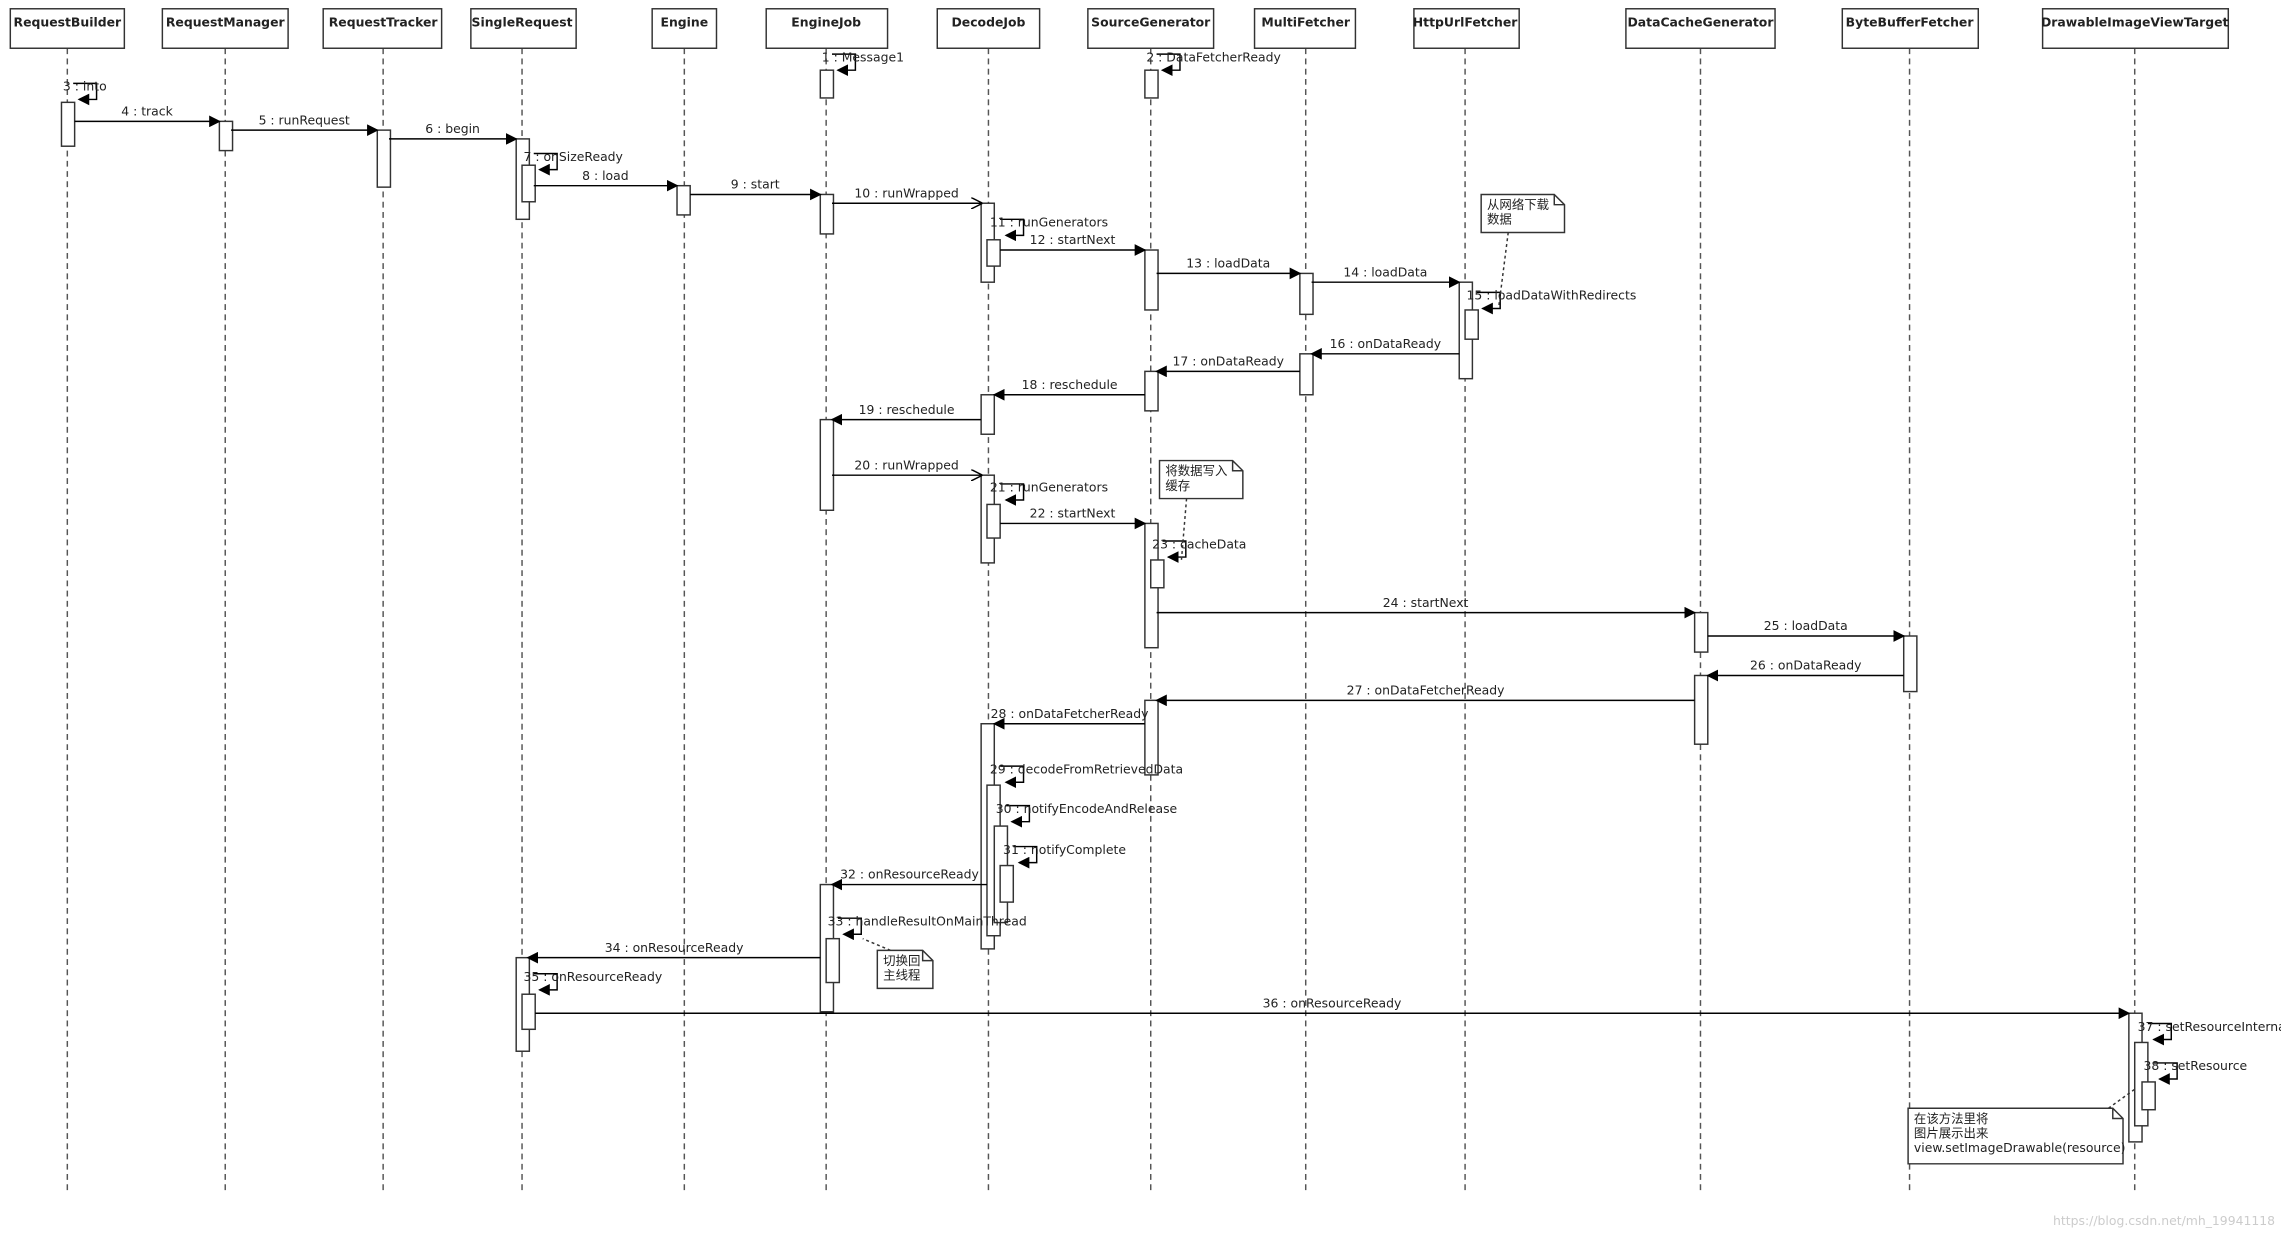 This screenshot has width=2281, height=1234. I want to click on message-label: 9 : start, so click(755, 184).